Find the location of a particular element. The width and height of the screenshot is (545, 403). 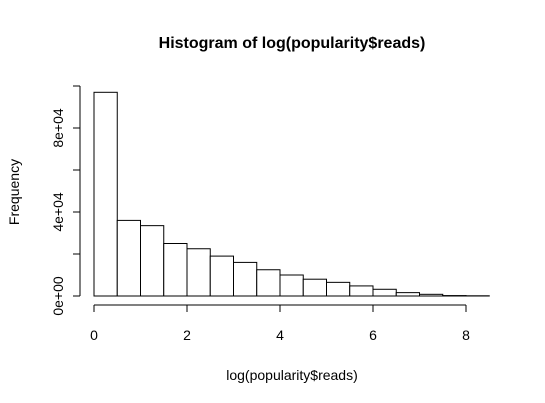

y-tick-label: 0e+00 is located at coordinates (58, 296).